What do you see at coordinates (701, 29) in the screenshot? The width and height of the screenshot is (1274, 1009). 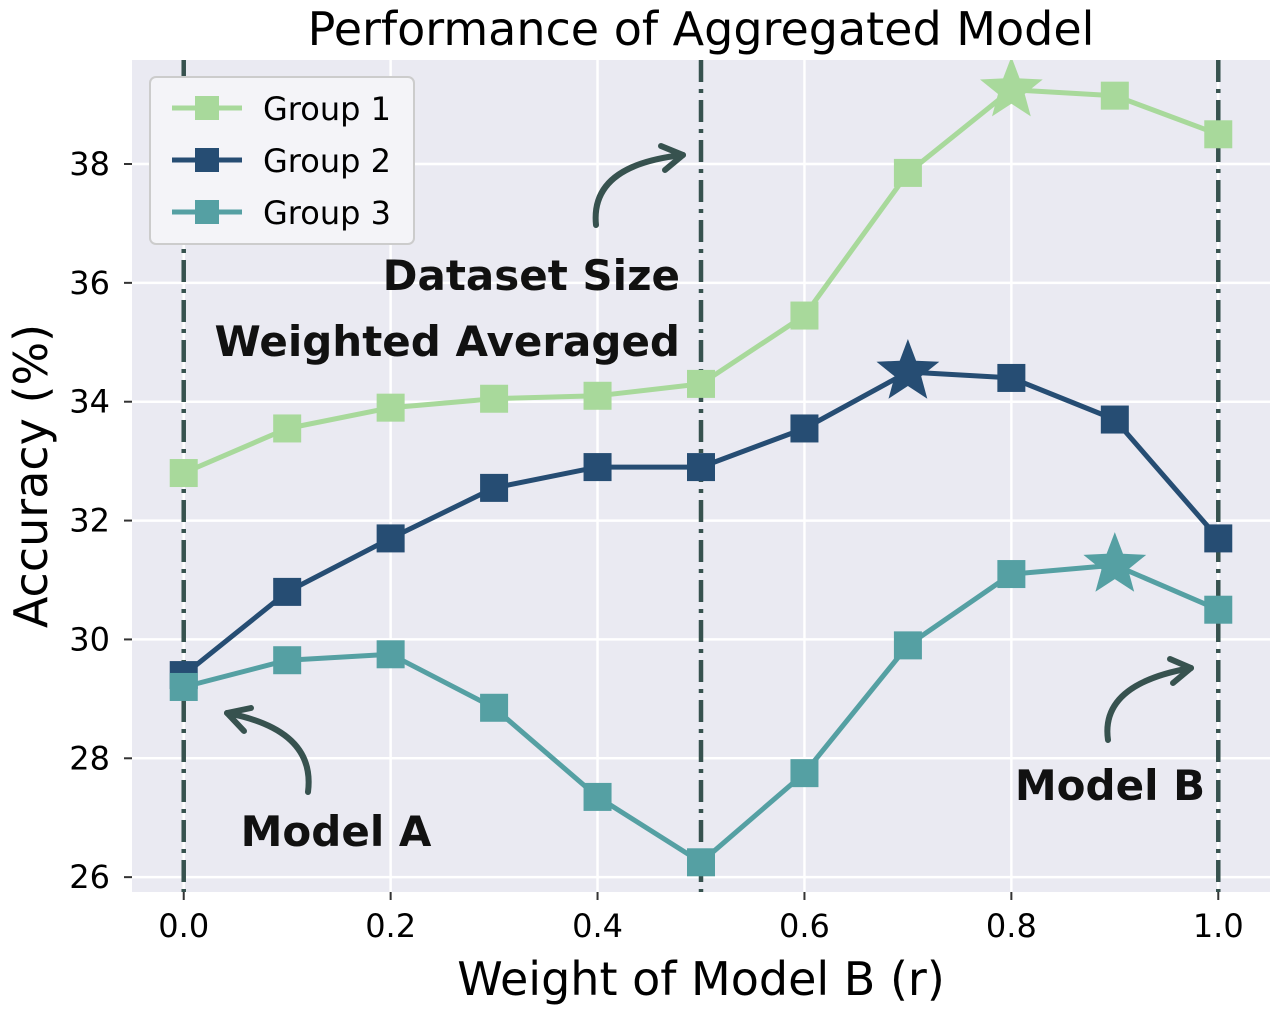 I see `chart-title: Performance of Aggregated Model` at bounding box center [701, 29].